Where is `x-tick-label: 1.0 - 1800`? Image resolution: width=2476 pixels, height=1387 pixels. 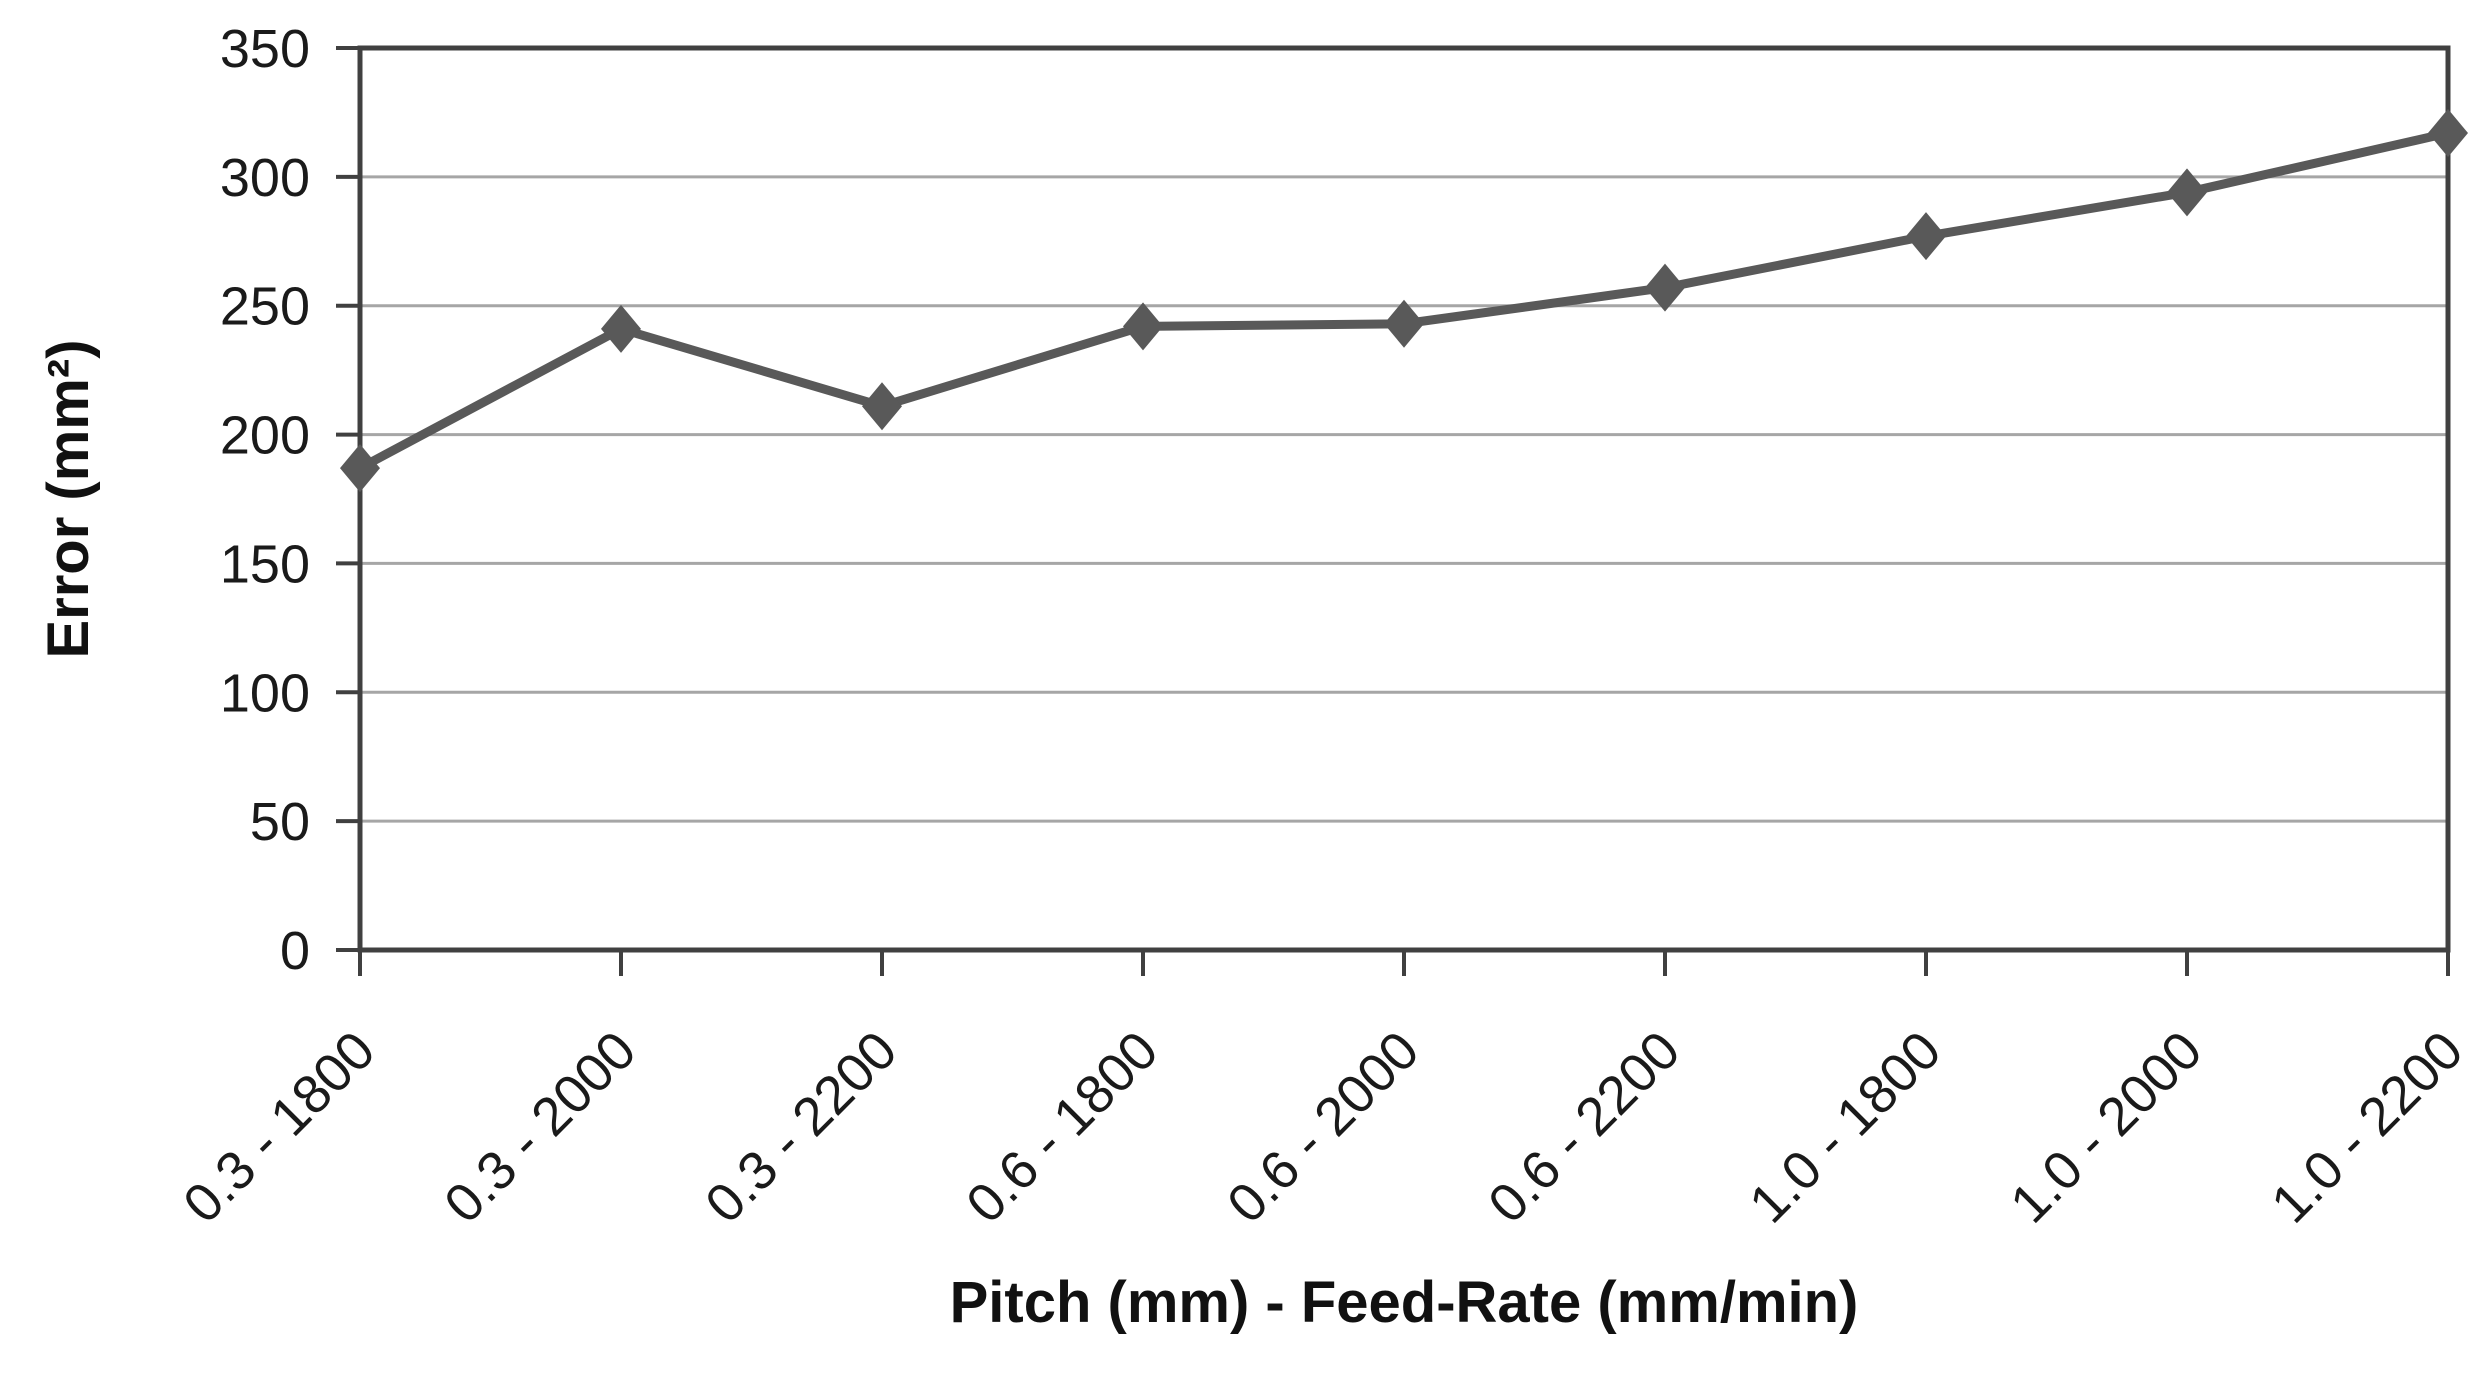
x-tick-label: 1.0 - 1800 is located at coordinates (1845, 1127).